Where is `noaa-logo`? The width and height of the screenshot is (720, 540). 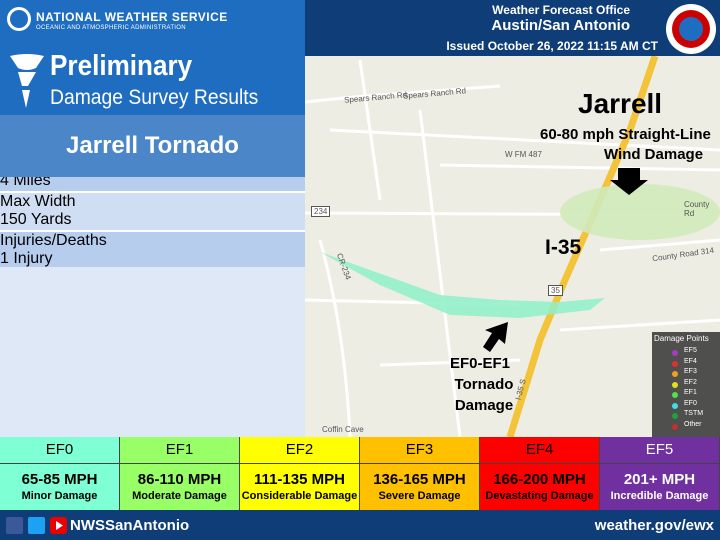 noaa-logo is located at coordinates (19, 19).